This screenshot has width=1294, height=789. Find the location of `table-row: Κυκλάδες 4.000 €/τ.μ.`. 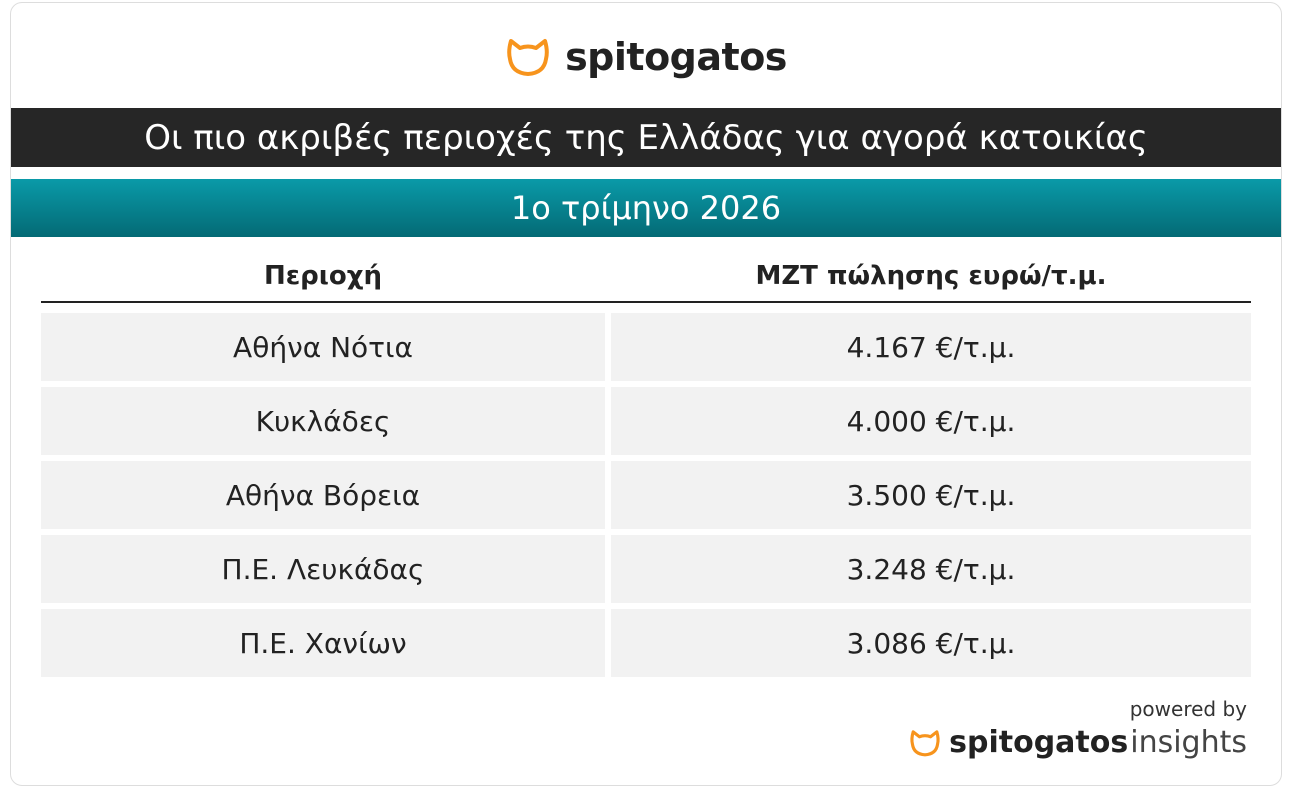

table-row: Κυκλάδες 4.000 €/τ.μ. is located at coordinates (647, 421).